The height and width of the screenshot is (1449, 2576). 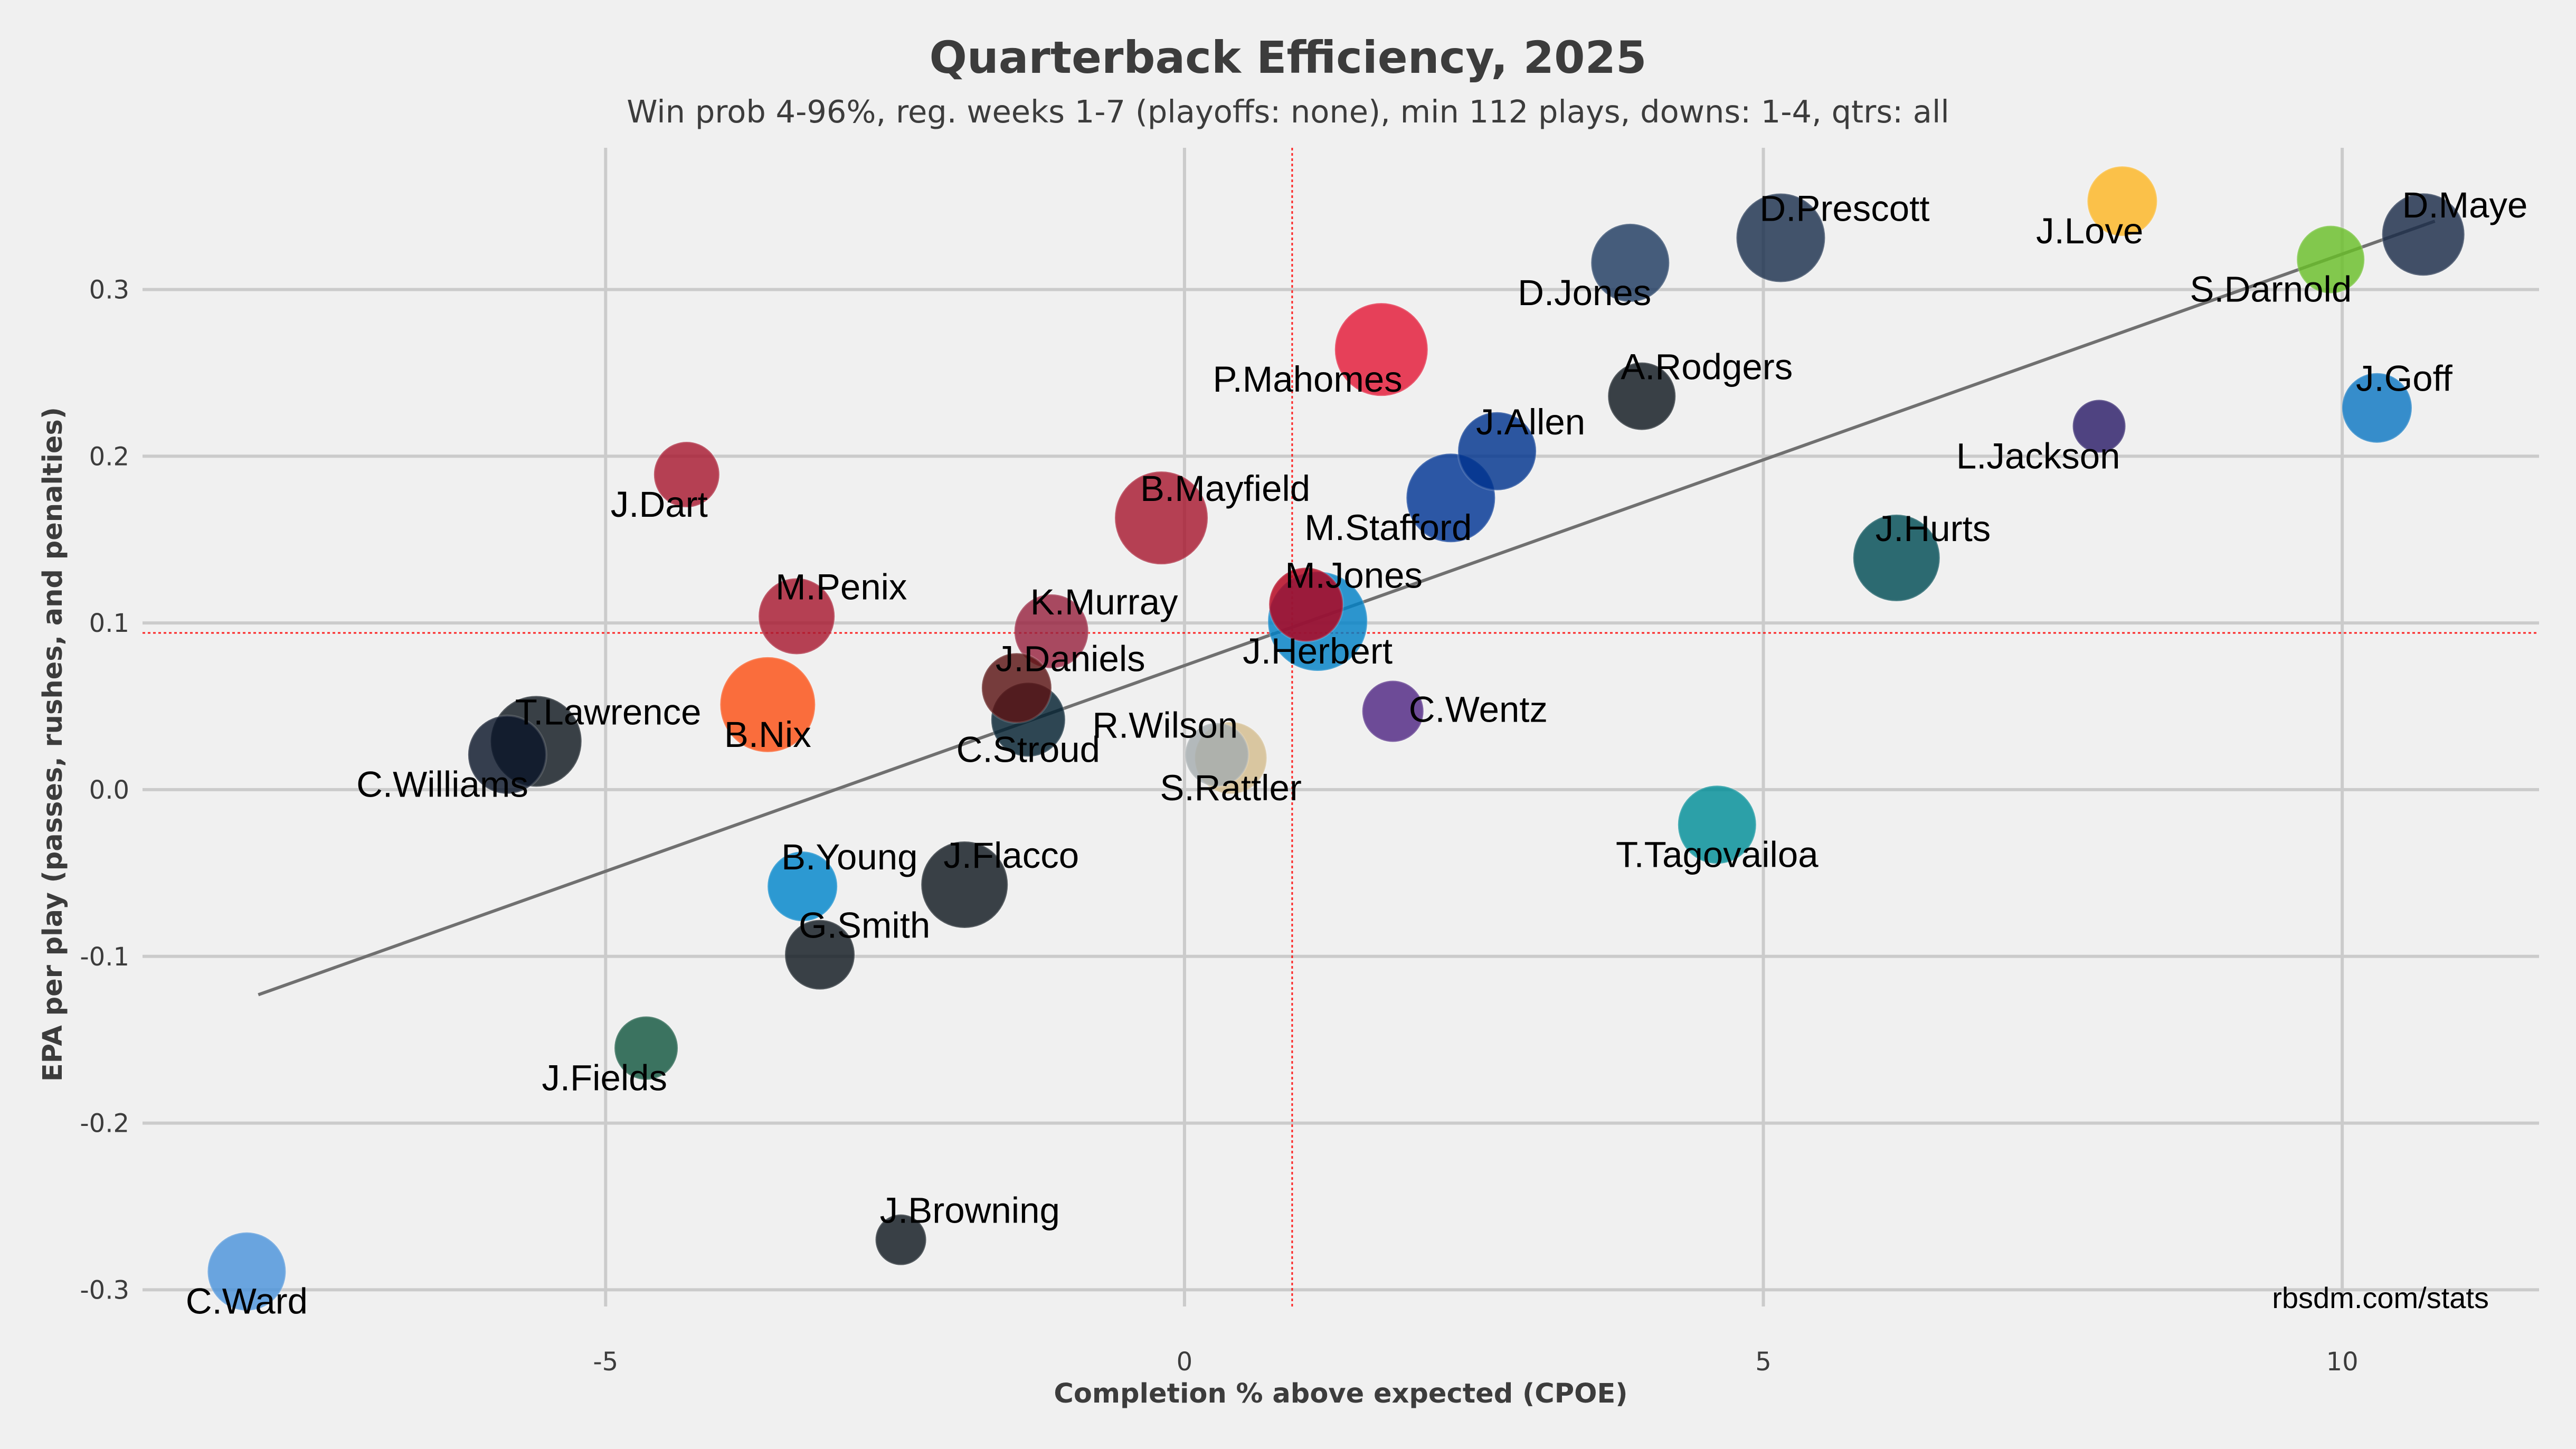 I want to click on point-label: B.Nix, so click(x=767, y=734).